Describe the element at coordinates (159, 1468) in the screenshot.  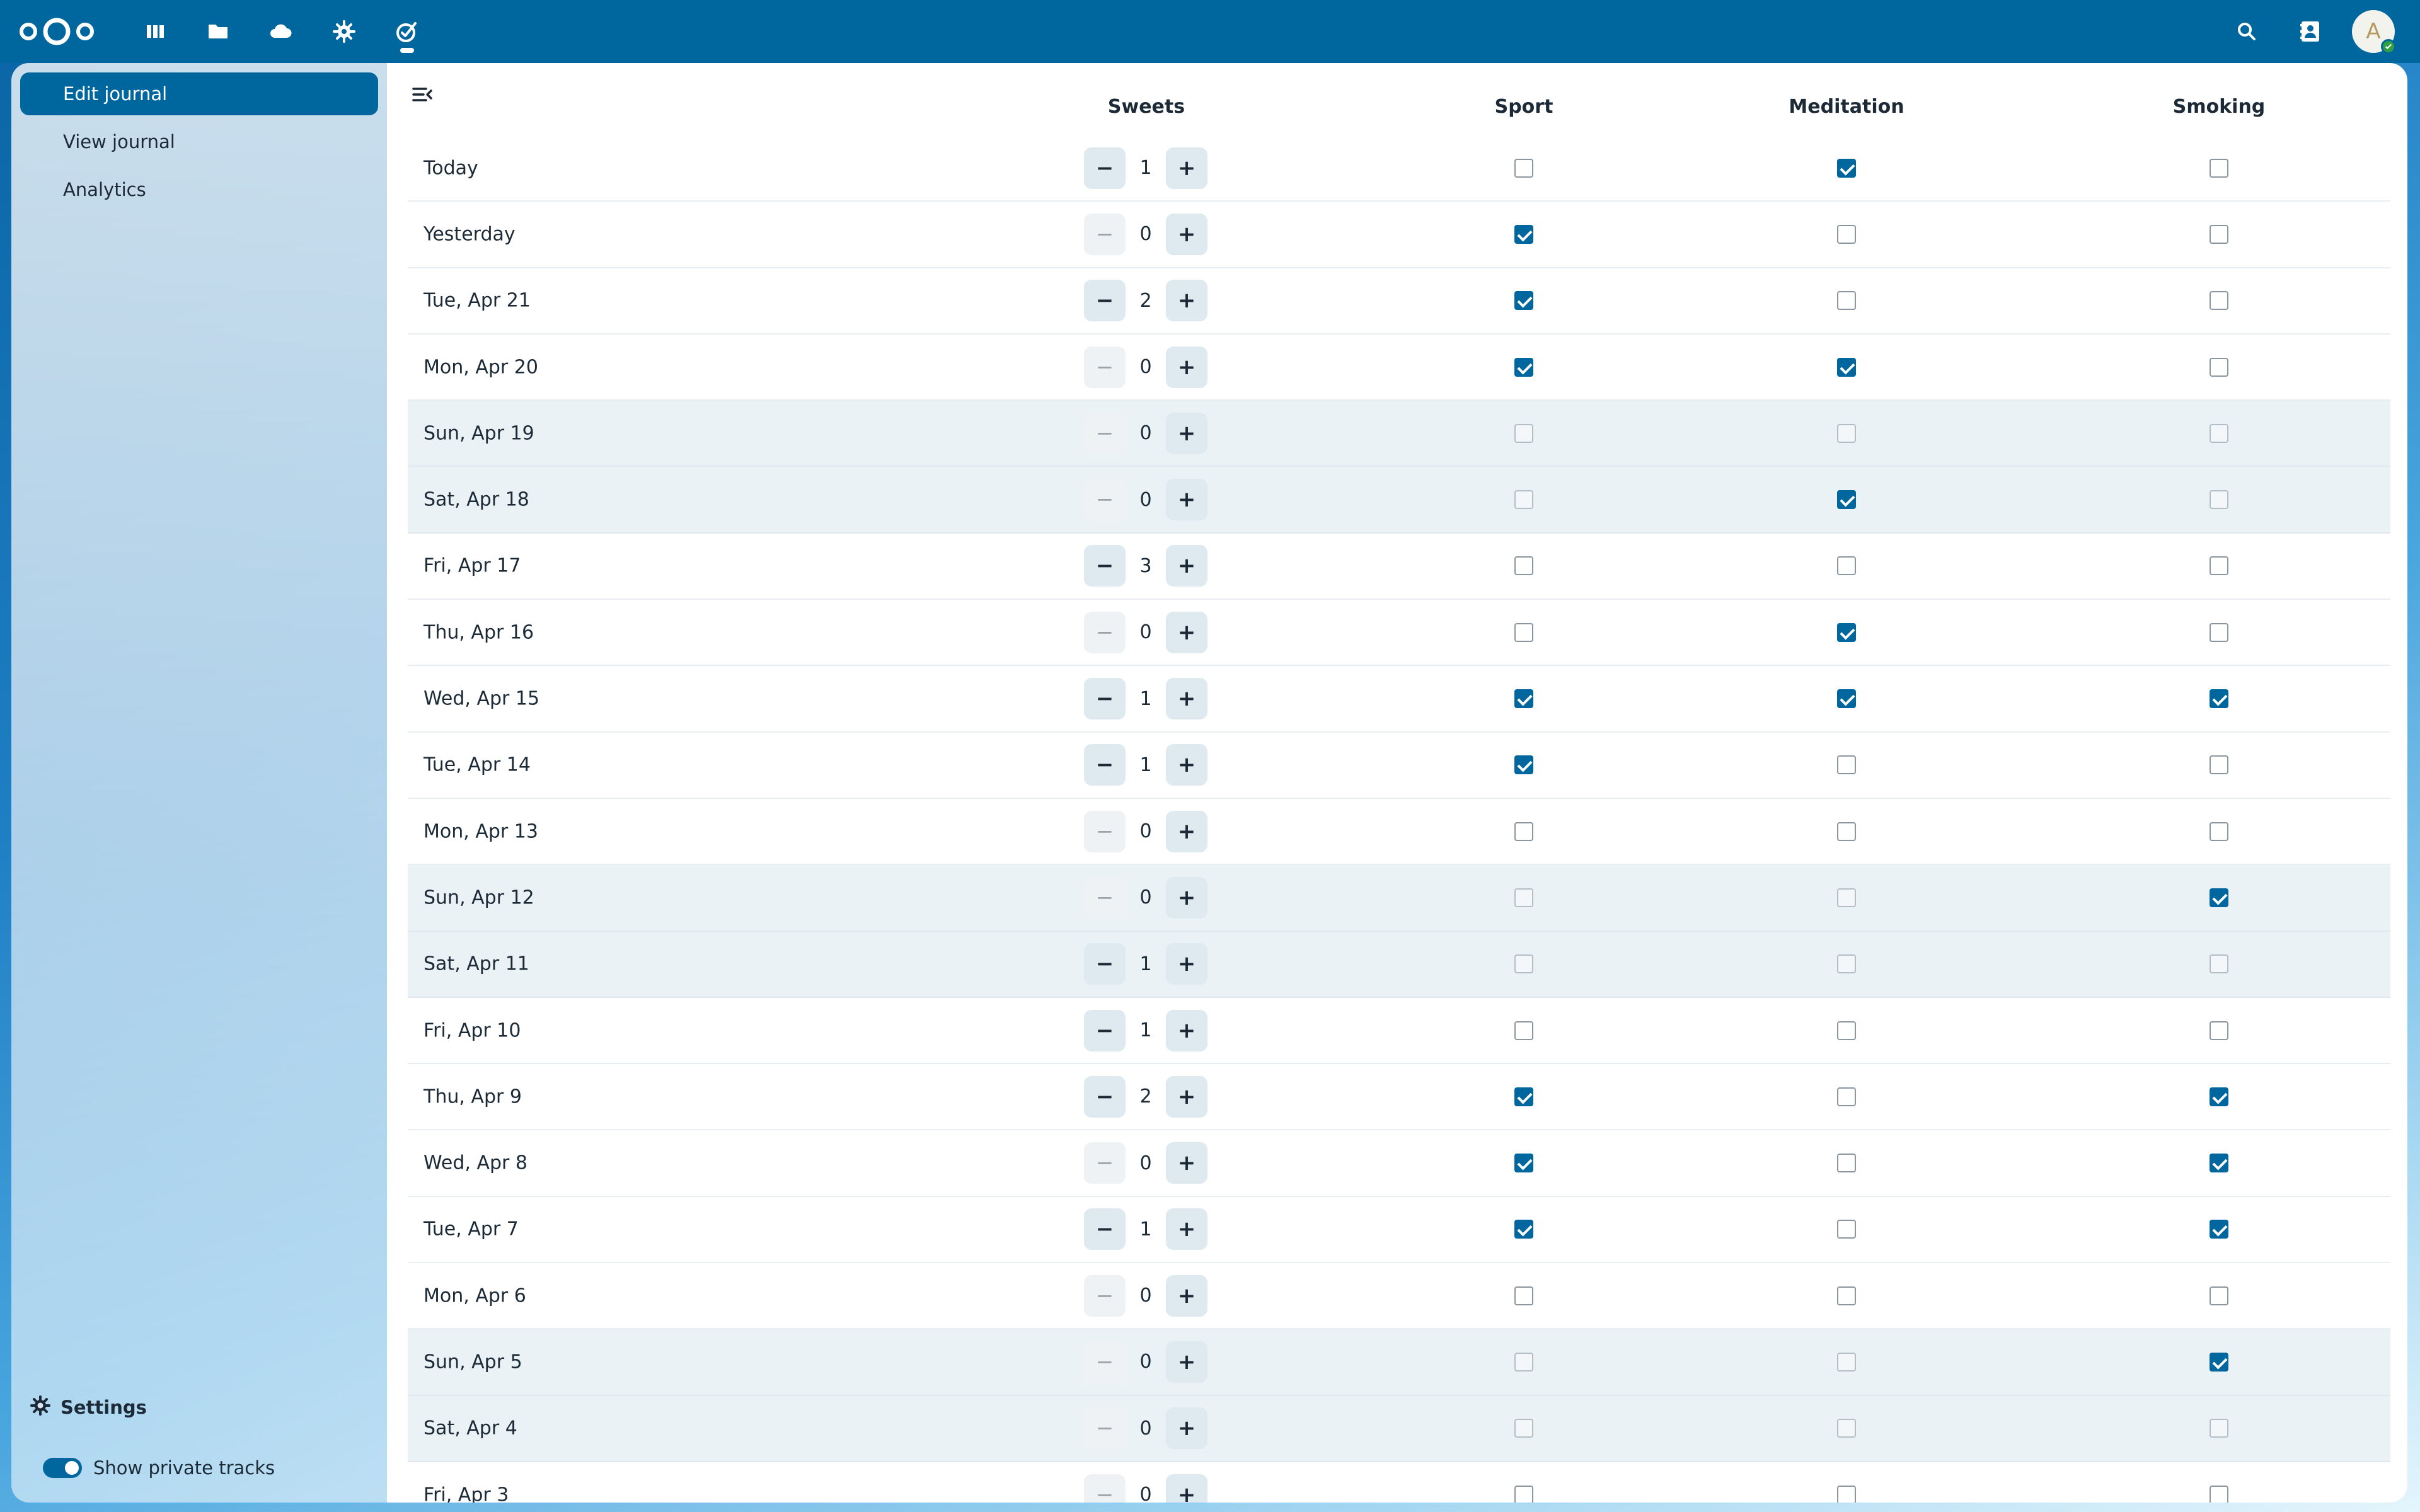
I see `private-tracks-toggle-row: Show private tracks` at that location.